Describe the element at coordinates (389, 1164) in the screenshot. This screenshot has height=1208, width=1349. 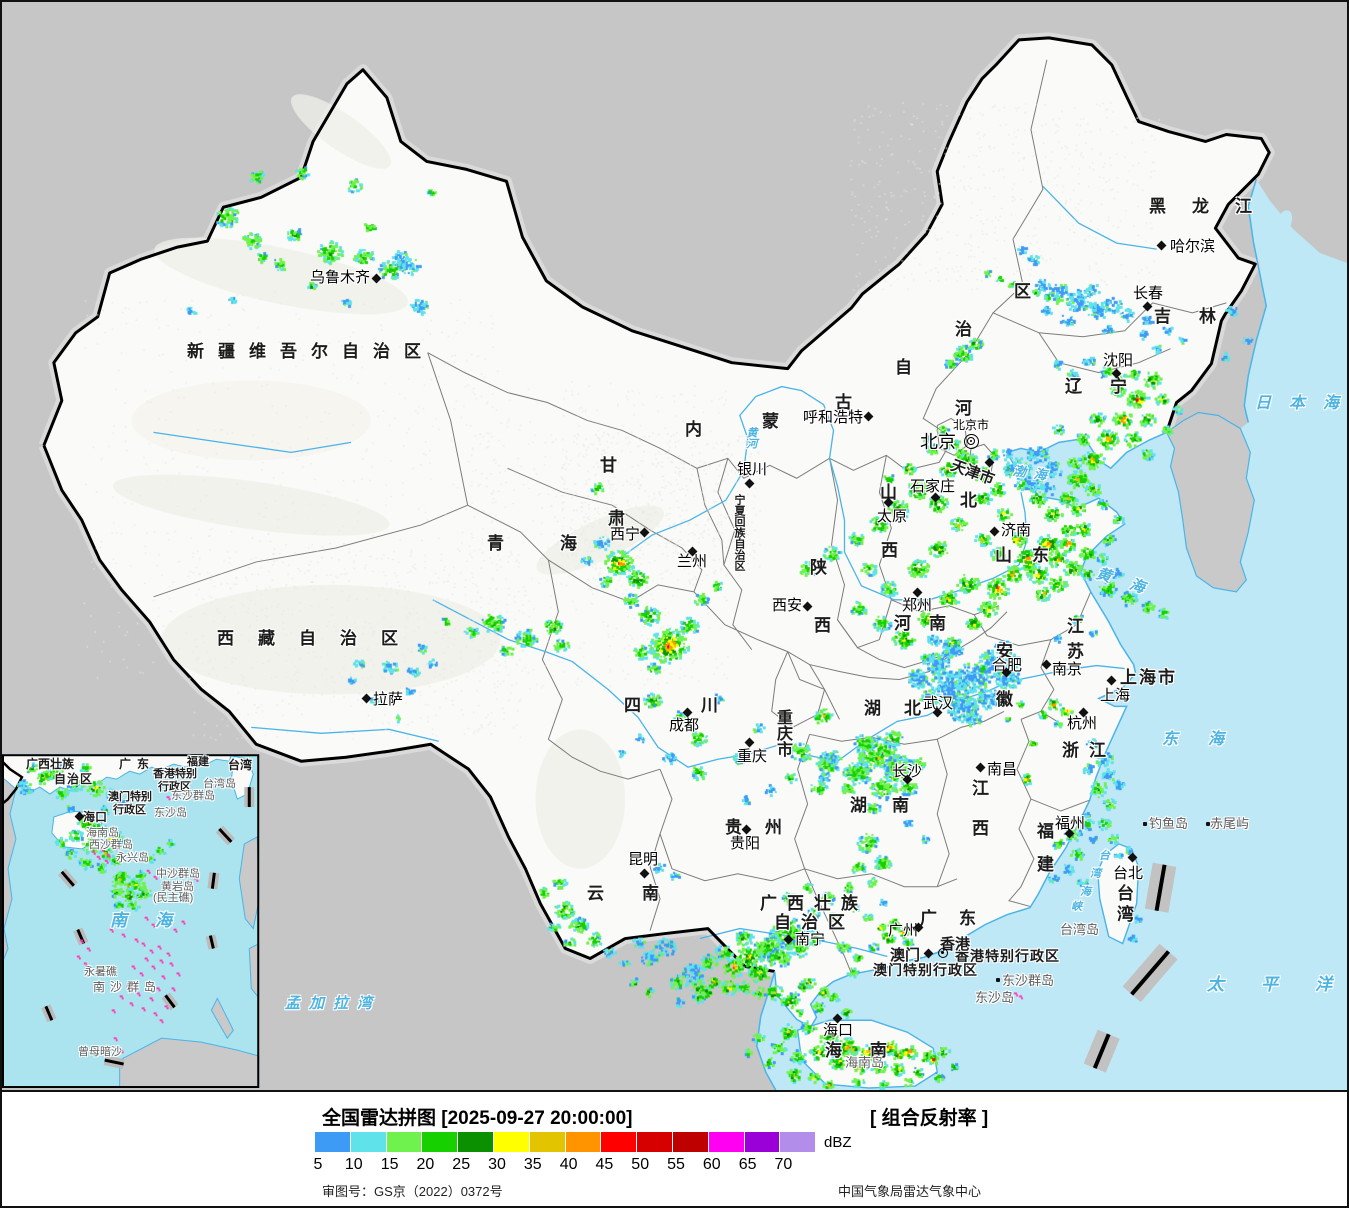
I see `legend-tick: 15` at that location.